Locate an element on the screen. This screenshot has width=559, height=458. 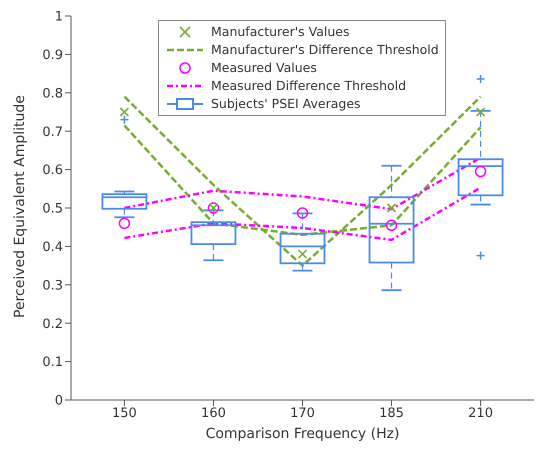
y-tick-label: 0.3 is located at coordinates (52, 286).